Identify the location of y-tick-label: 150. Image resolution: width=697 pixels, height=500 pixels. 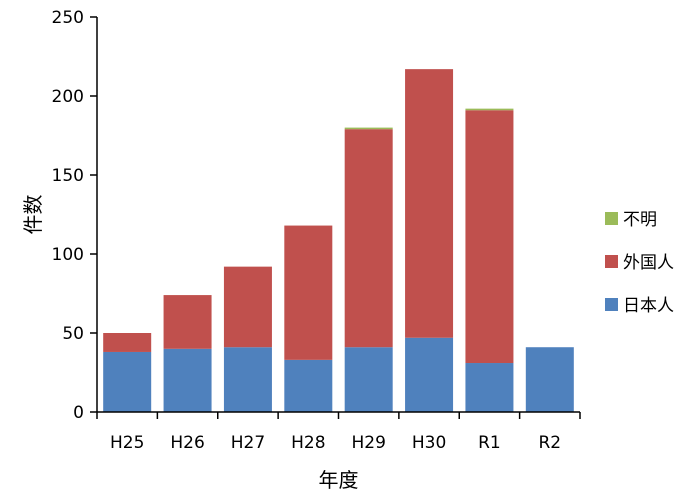
(68, 176).